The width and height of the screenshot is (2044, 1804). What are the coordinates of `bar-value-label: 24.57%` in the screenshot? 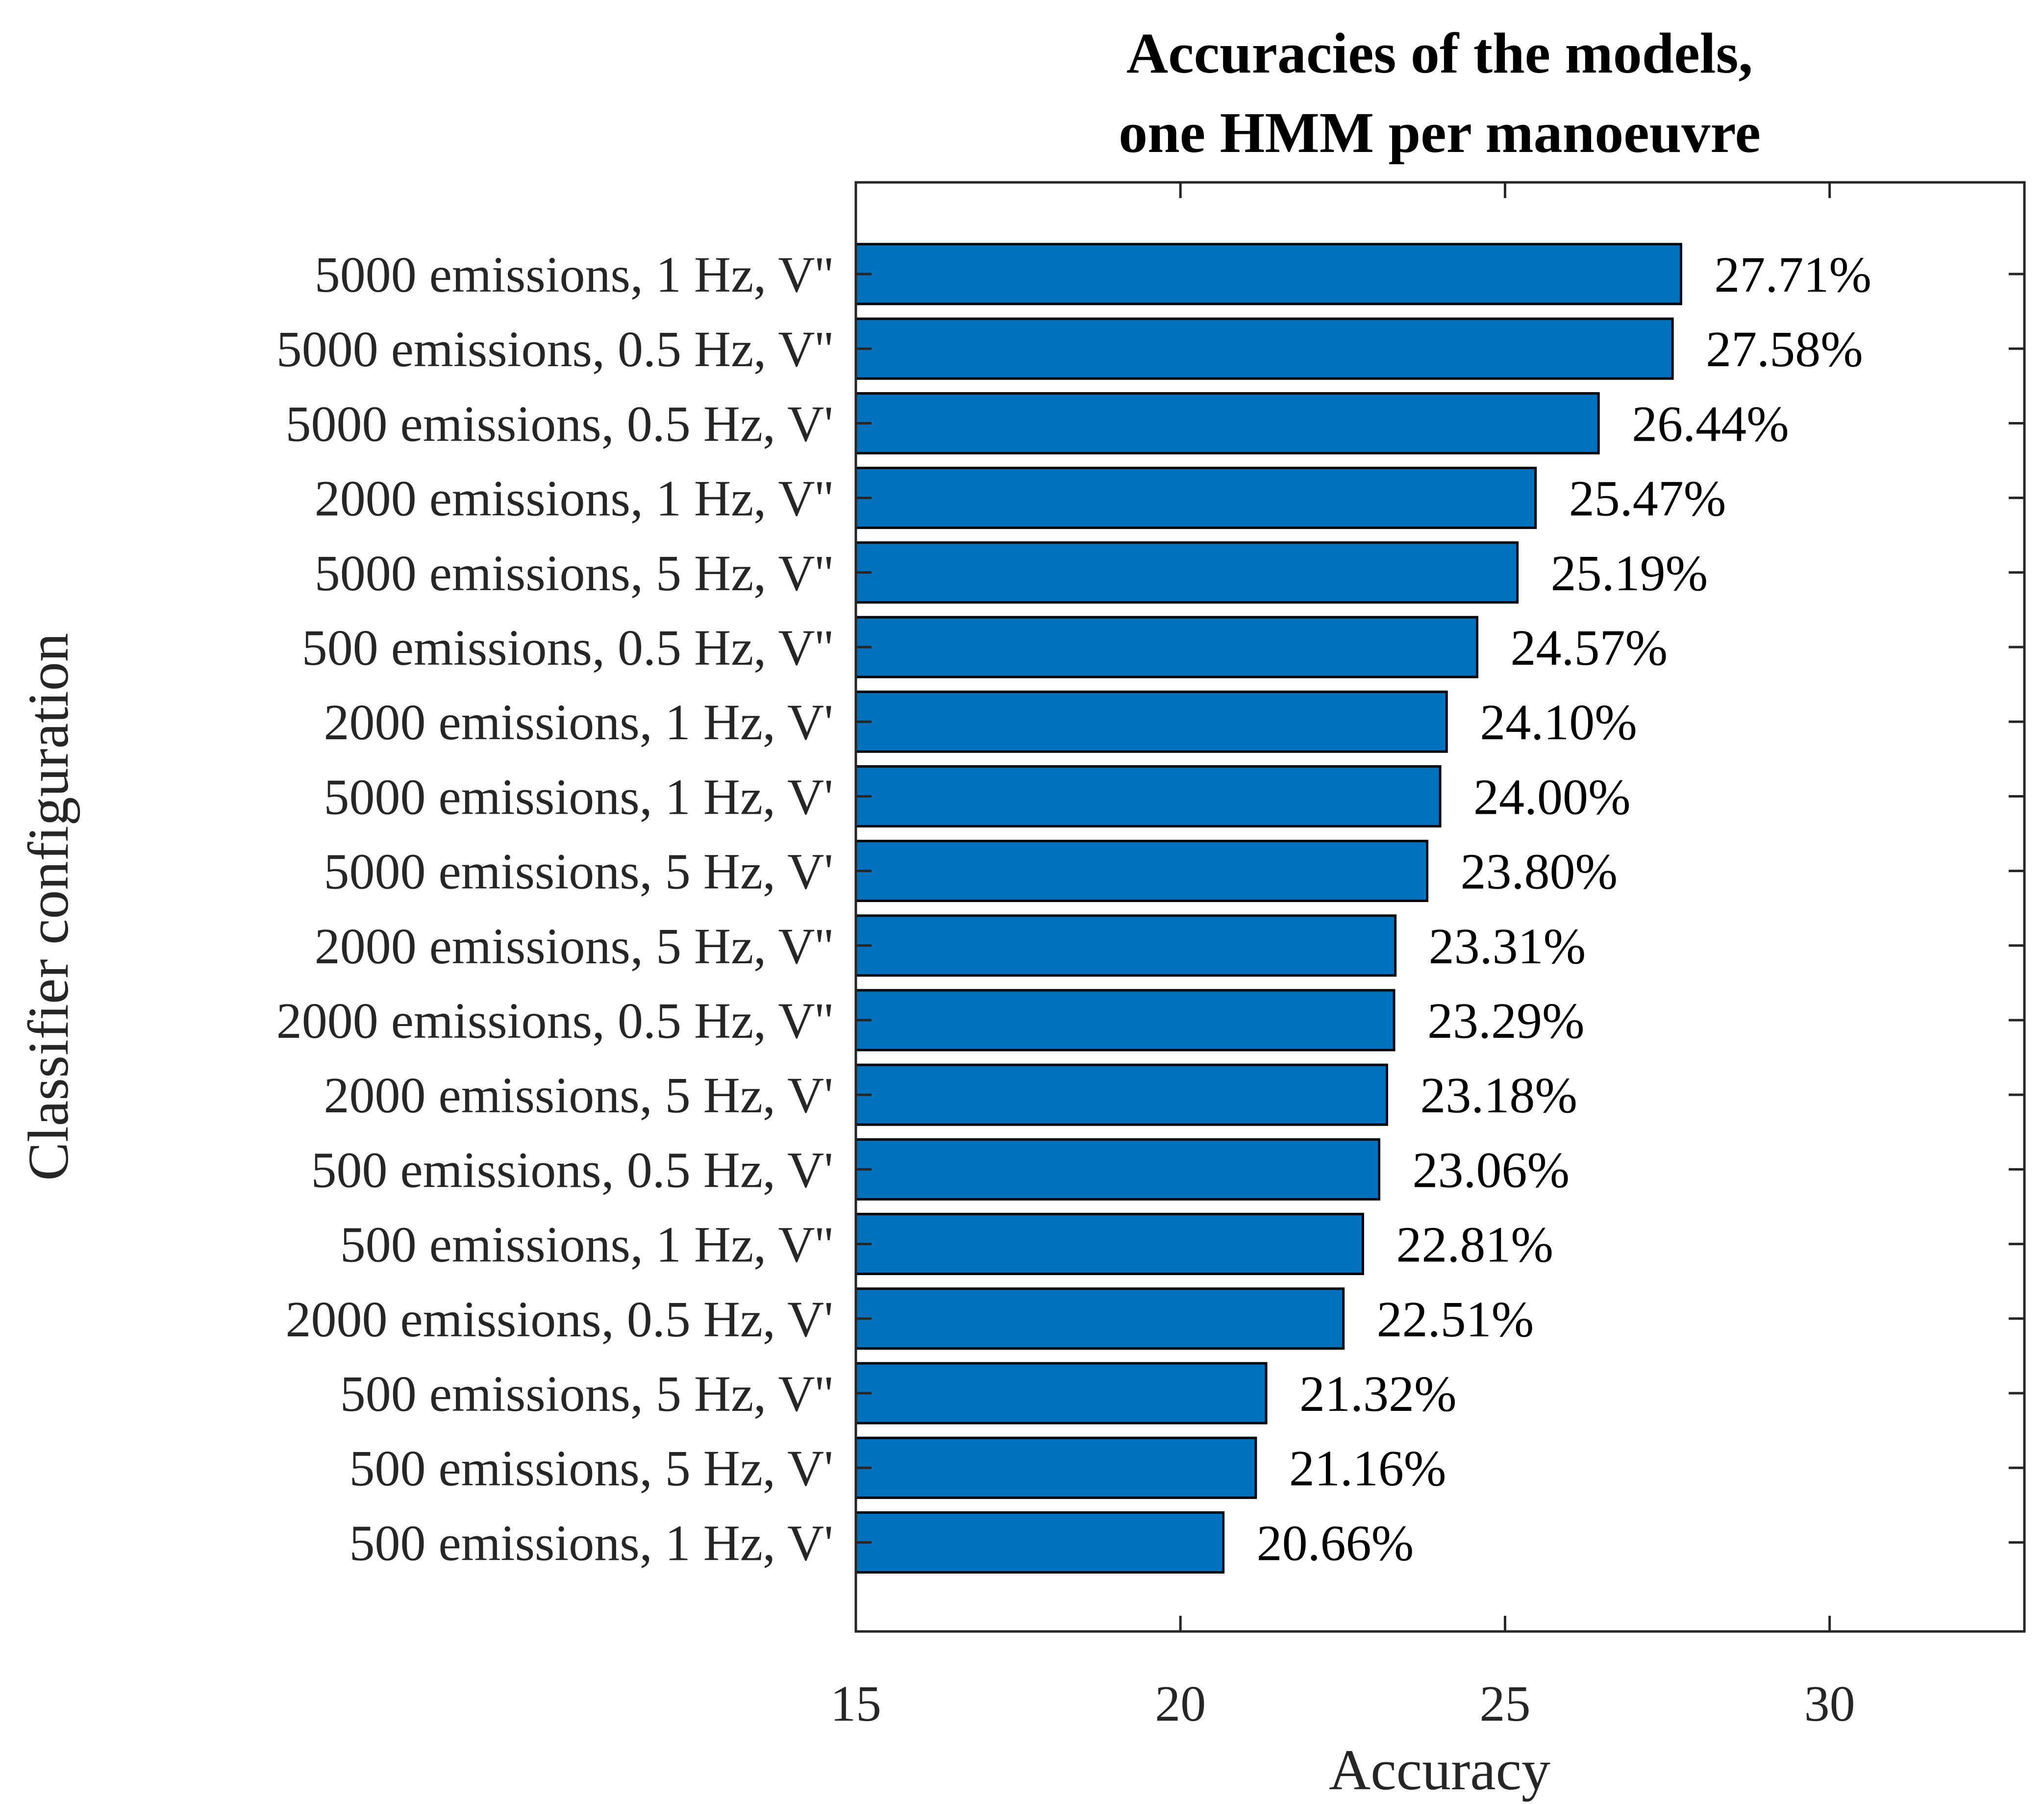 It's located at (1589, 648).